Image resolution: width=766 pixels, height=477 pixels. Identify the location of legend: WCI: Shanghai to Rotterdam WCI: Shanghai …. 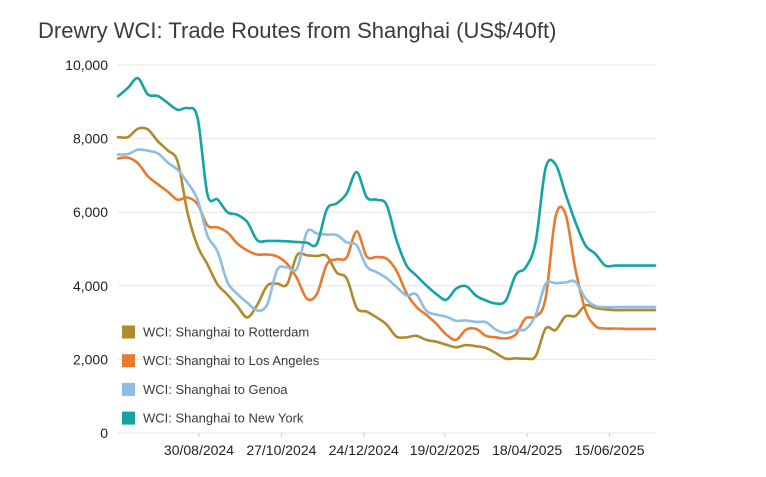
(221, 375).